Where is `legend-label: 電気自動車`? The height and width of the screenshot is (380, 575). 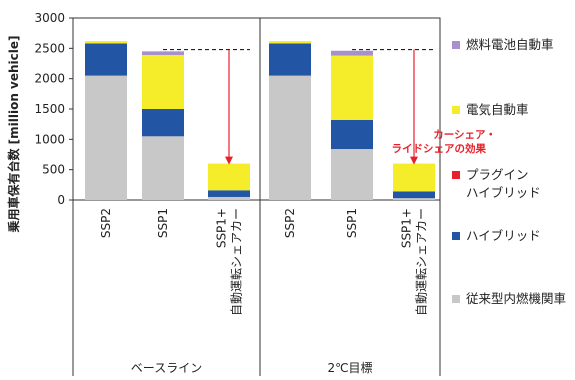
legend-label: 電気自動車 is located at coordinates (497, 109).